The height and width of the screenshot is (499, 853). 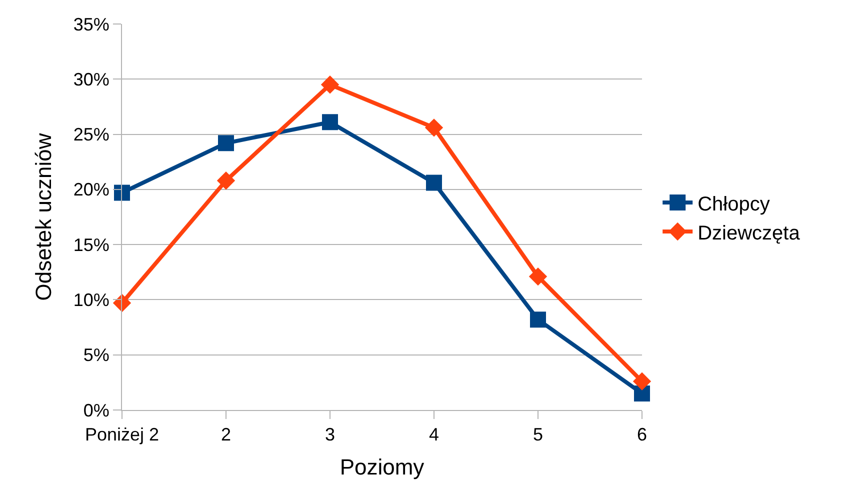 I want to click on x-tick-label: 2, so click(x=226, y=434).